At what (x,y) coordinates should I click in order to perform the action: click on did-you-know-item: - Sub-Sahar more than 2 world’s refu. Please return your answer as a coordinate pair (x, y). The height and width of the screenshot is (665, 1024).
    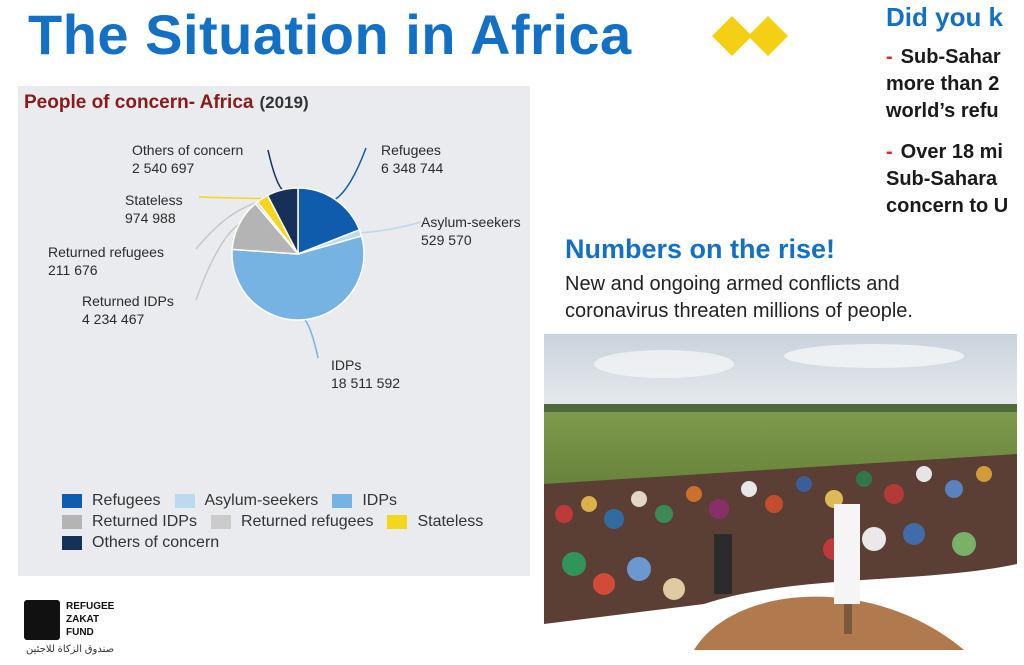
    Looking at the image, I should click on (955, 84).